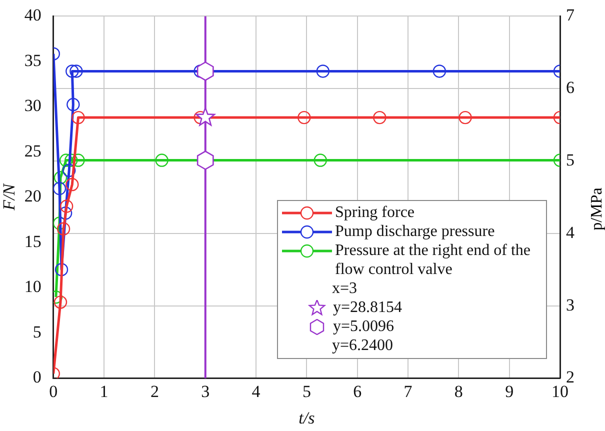  What do you see at coordinates (570, 160) in the screenshot?
I see `y2-tick-label: 5` at bounding box center [570, 160].